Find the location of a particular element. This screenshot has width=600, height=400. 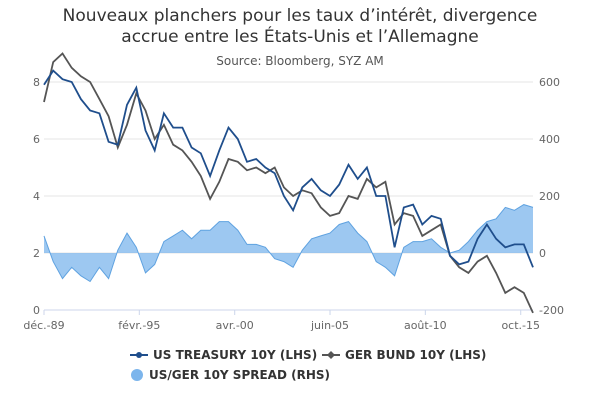

legend-item-ger-bund: GER BUND 10Y (LHS) is located at coordinates (404, 355).